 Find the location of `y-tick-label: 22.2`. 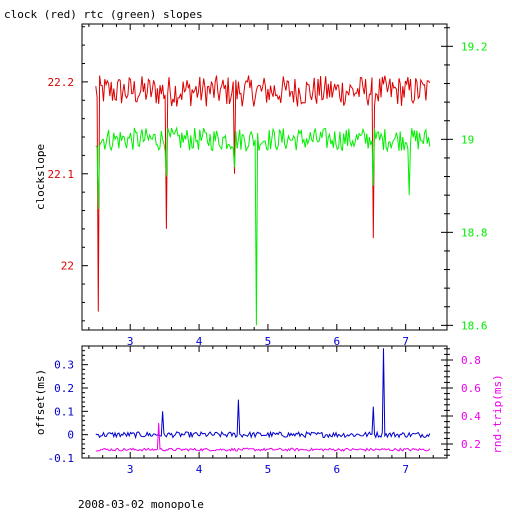

y-tick-label: 22.2 is located at coordinates (61, 82).